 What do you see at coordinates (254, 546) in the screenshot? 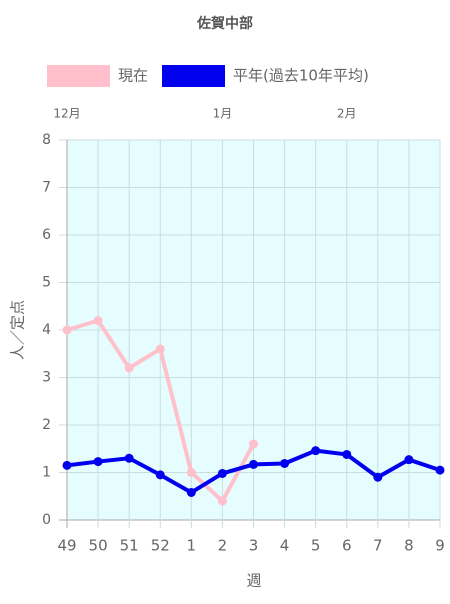
I see `x-tick-label: 3` at bounding box center [254, 546].